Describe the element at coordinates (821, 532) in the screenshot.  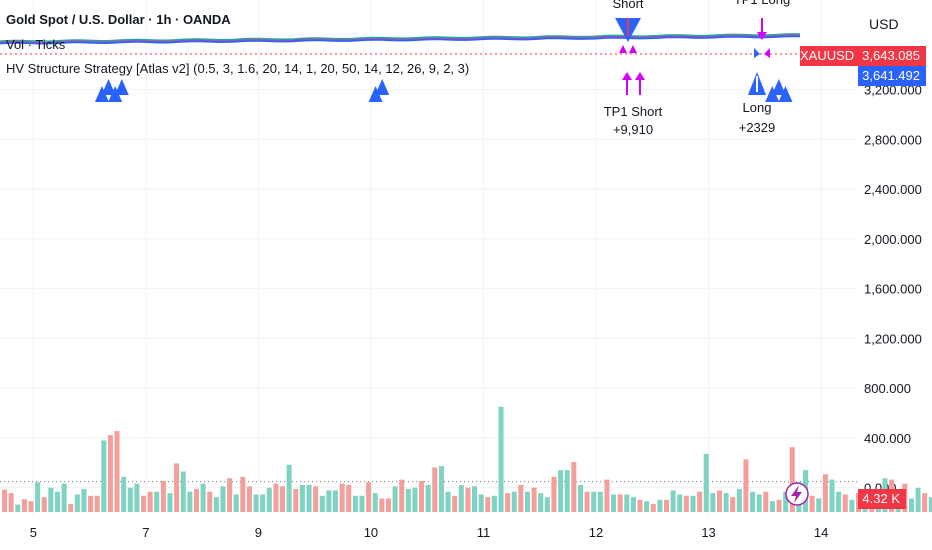
I see `time-tick-label: 14` at that location.